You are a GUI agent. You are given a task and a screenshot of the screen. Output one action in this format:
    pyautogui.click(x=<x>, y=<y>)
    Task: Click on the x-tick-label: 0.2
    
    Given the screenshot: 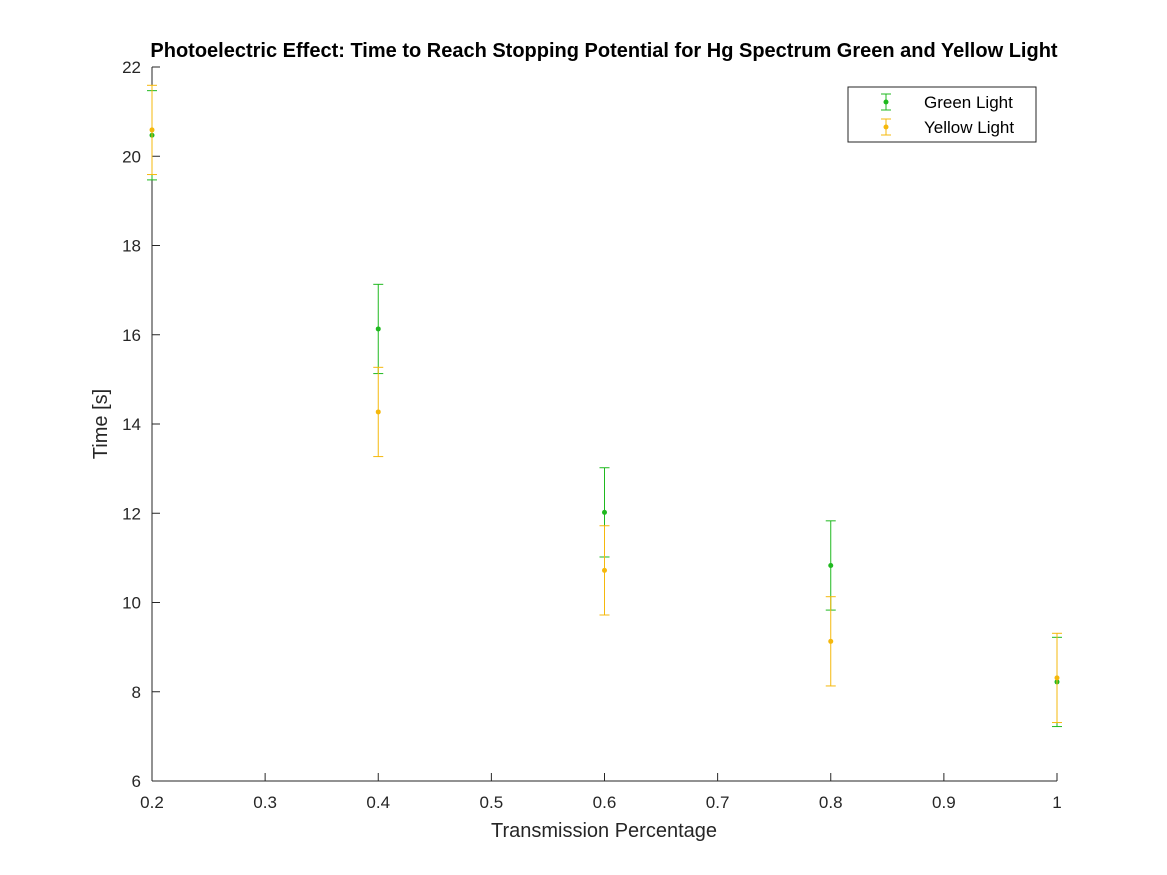 What is the action you would take?
    pyautogui.click(x=152, y=802)
    